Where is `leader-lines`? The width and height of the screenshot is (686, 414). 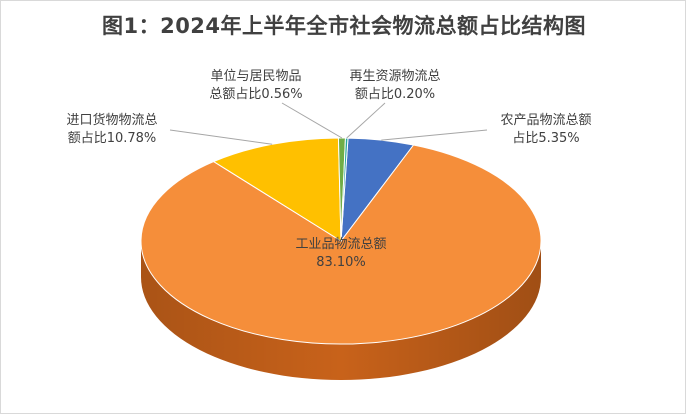 leader-lines is located at coordinates (328, 123).